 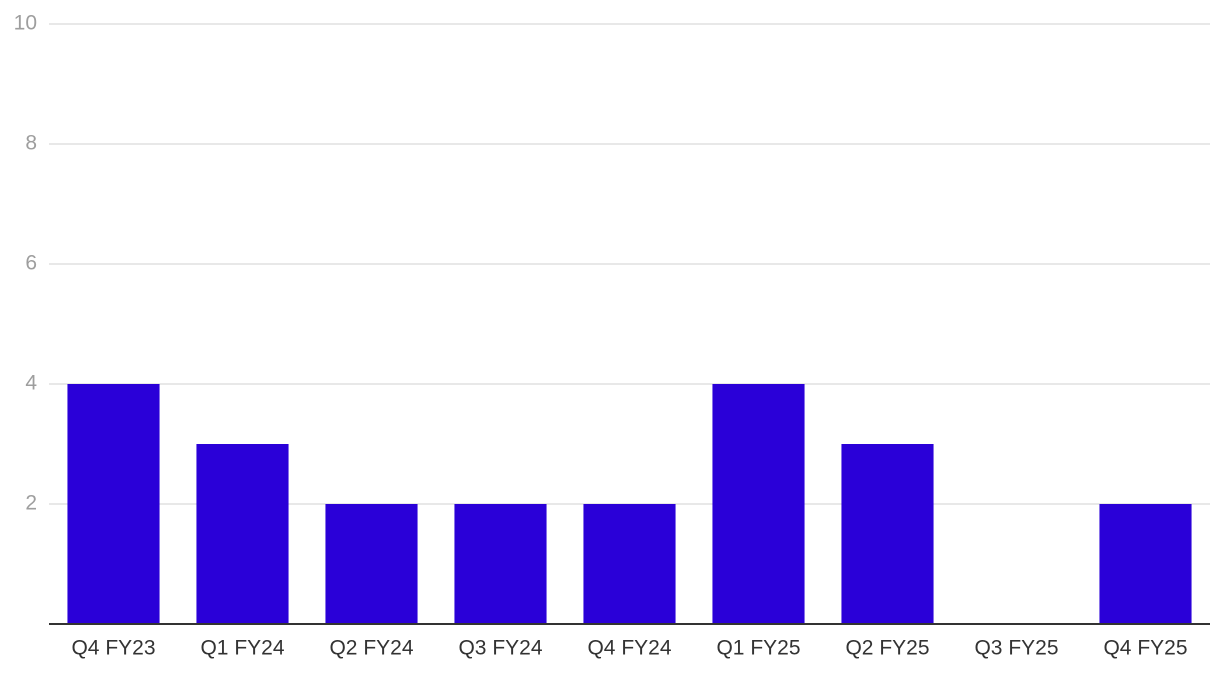 I want to click on y-tick-label: 10, so click(x=25, y=23).